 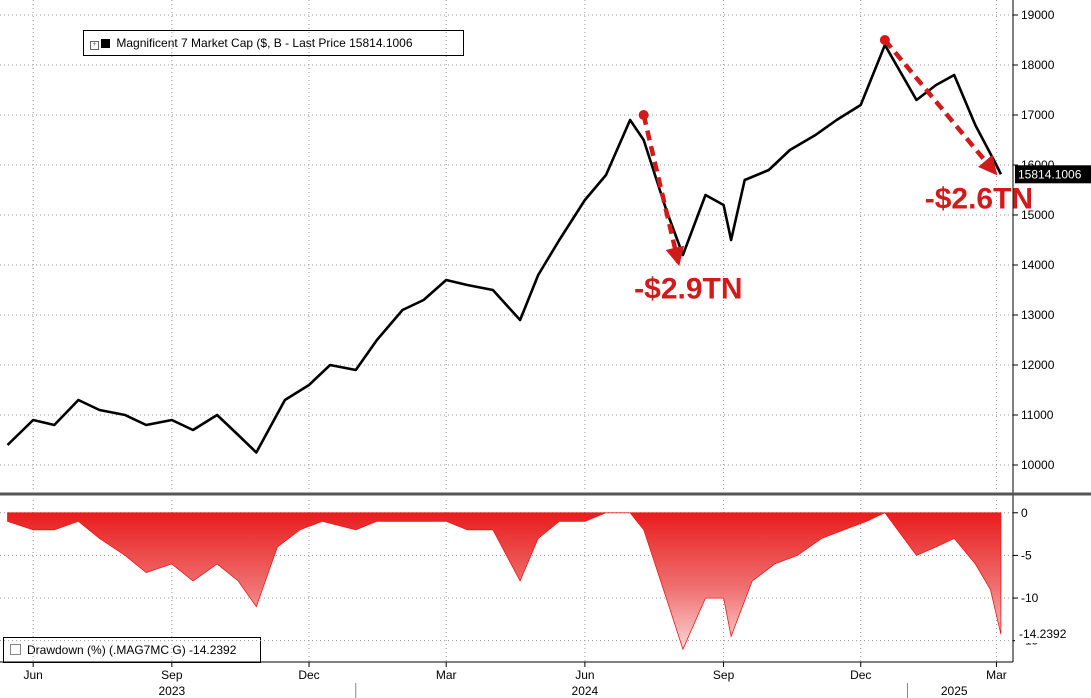 What do you see at coordinates (1038, 65) in the screenshot?
I see `y-tick-label: 18000` at bounding box center [1038, 65].